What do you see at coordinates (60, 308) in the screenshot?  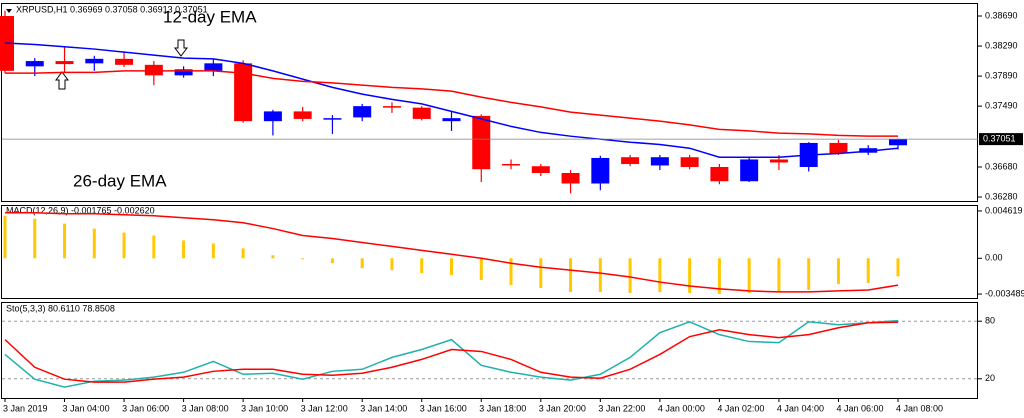 I see `stochastic-title: Sto(5,3,3) 80.6110 78.8508` at bounding box center [60, 308].